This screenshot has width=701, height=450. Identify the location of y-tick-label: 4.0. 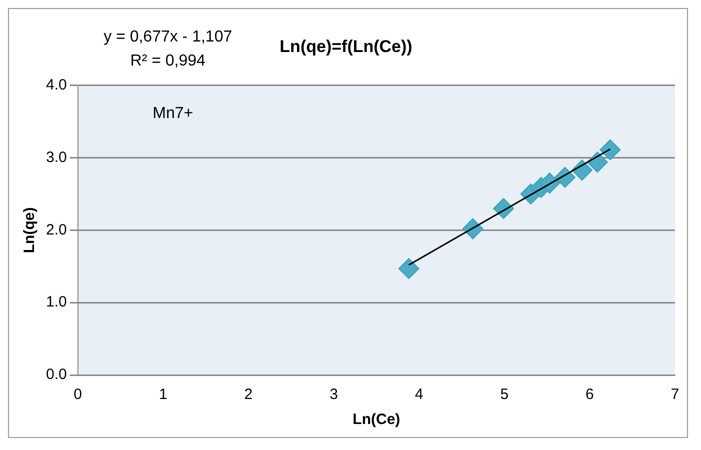
(56, 85).